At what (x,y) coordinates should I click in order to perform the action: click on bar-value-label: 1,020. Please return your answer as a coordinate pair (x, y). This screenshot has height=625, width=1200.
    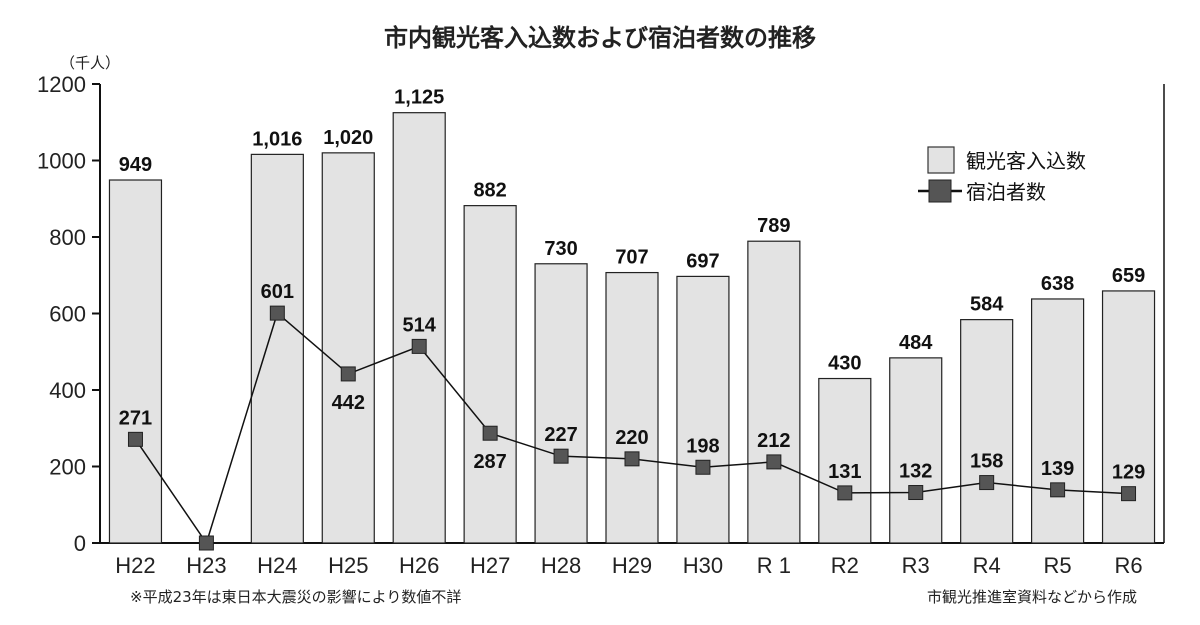
    Looking at the image, I should click on (348, 138).